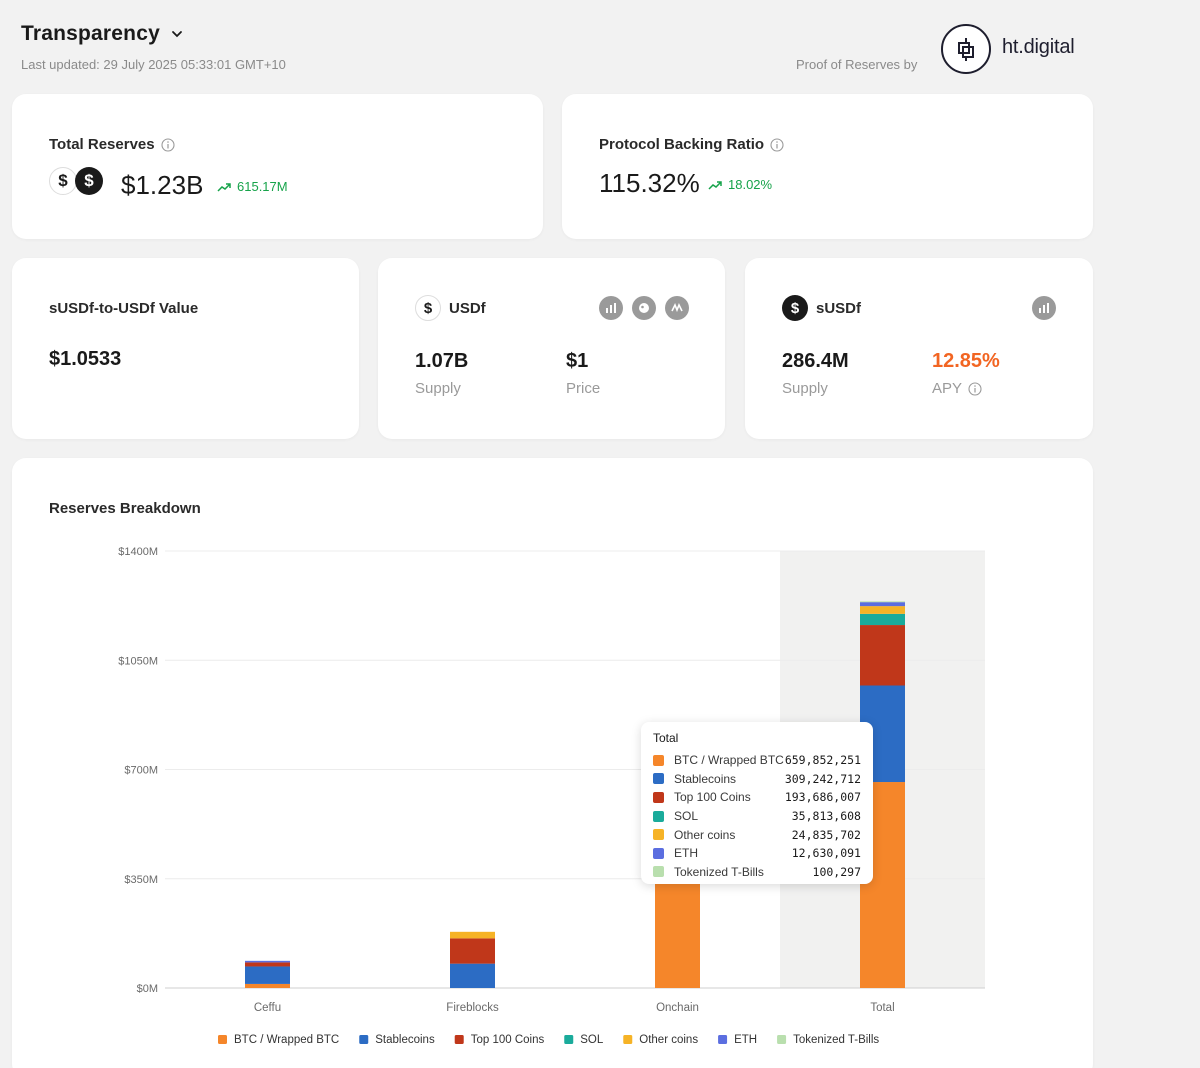  I want to click on tooltip-series-value: 100,297, so click(836, 871).